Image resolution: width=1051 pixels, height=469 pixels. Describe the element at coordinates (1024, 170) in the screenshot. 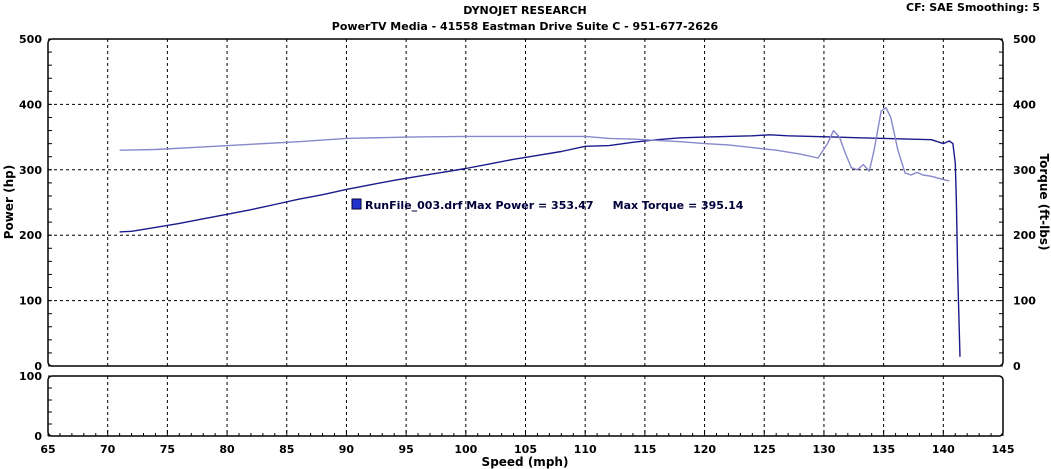

I see `y-right-tick-label: 300` at that location.